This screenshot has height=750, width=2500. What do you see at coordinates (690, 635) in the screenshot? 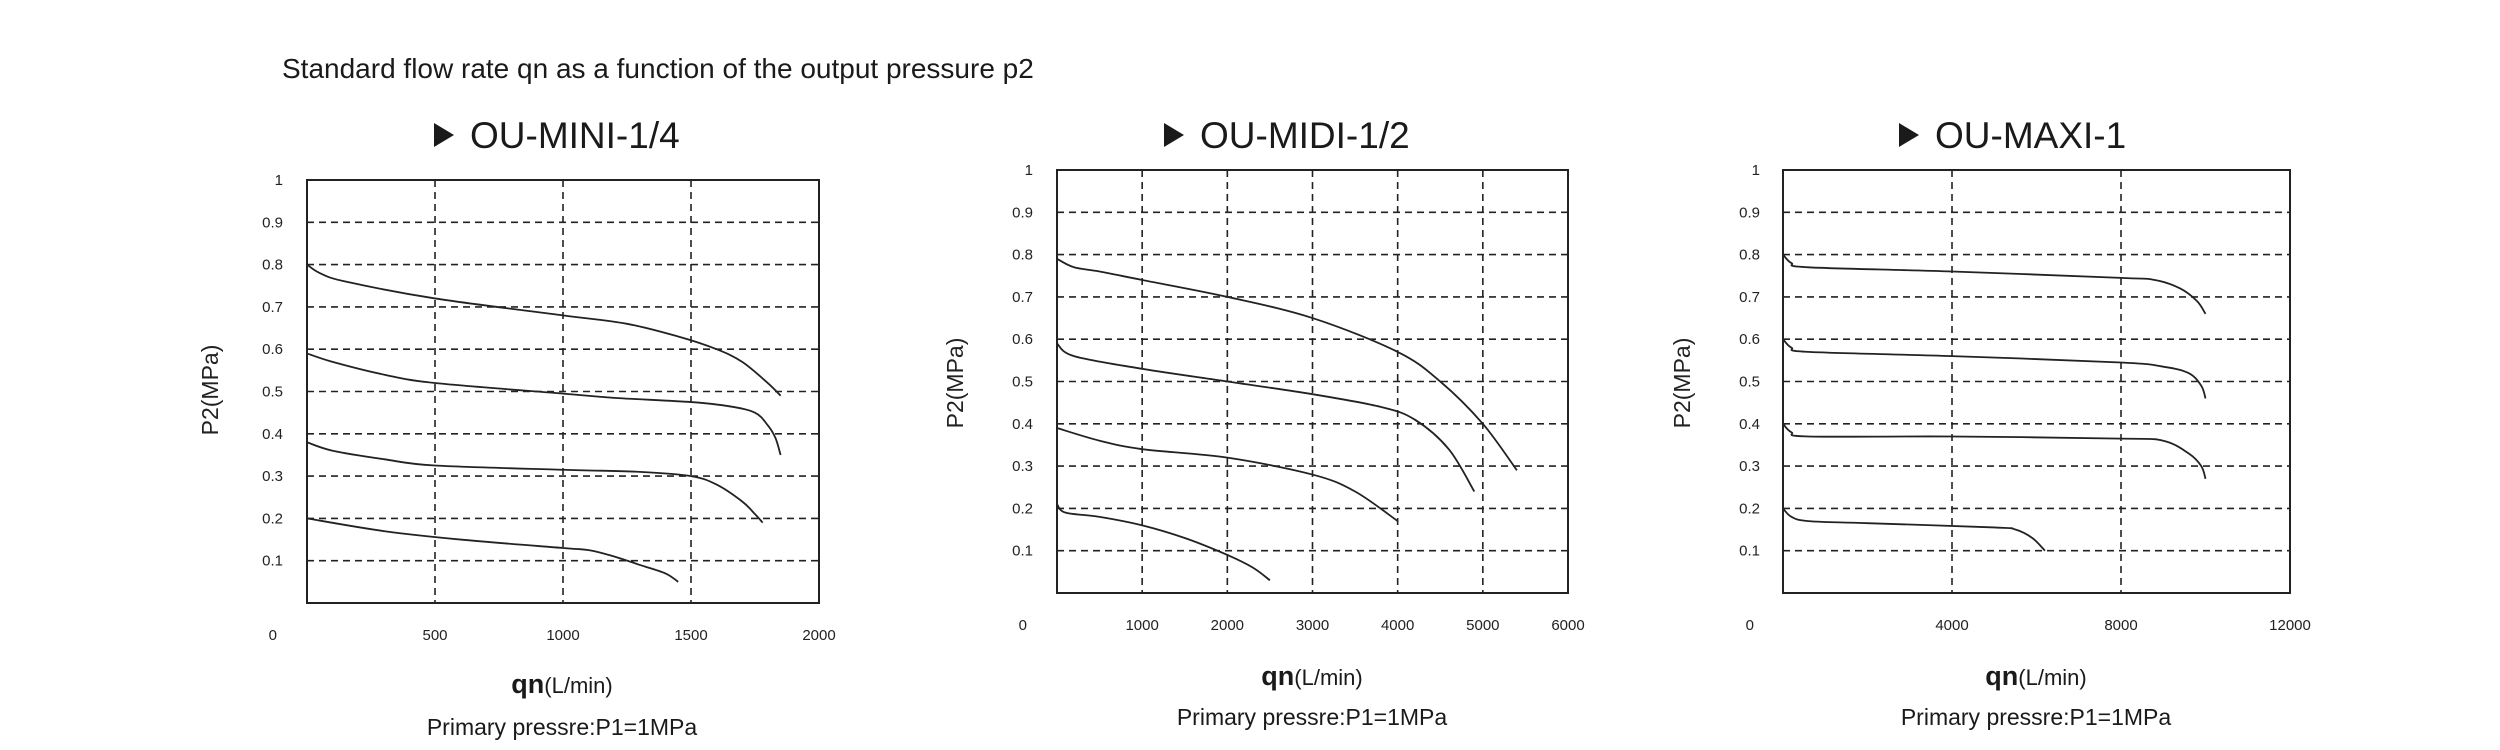
I see `x-tick-label: 1500` at bounding box center [690, 635].